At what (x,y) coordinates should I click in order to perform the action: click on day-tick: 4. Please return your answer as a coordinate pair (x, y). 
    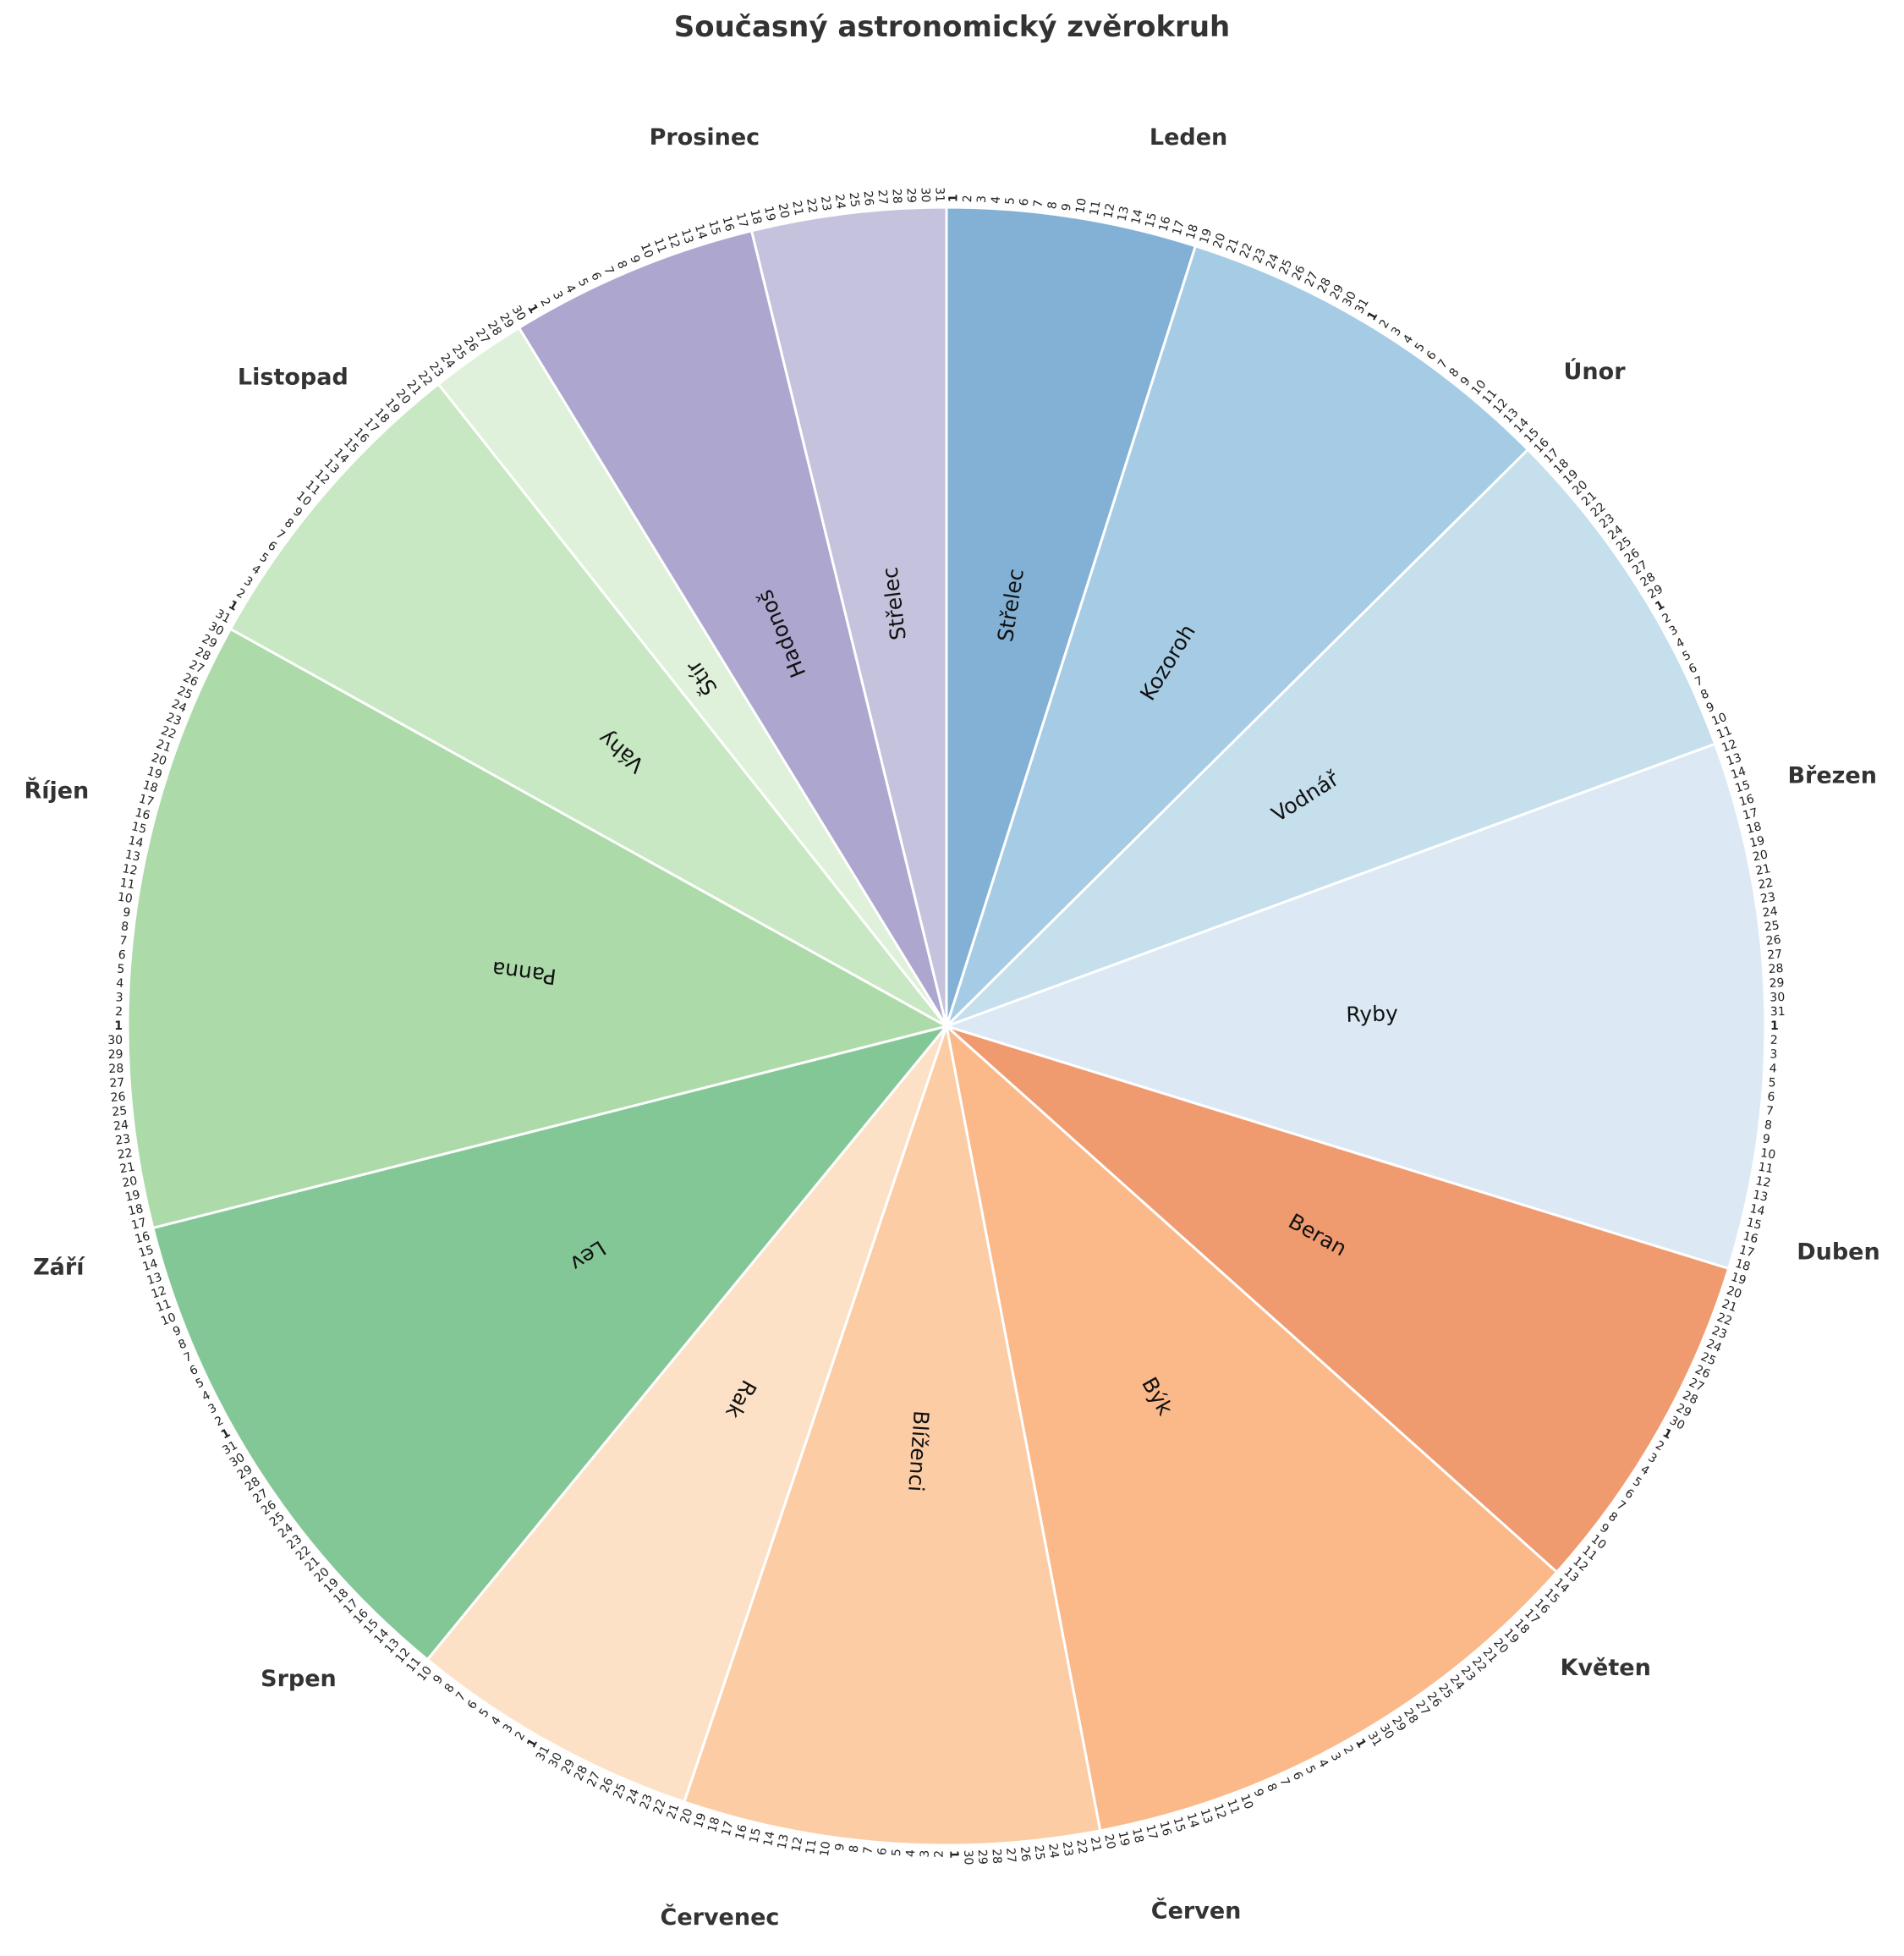
    Looking at the image, I should click on (120, 983).